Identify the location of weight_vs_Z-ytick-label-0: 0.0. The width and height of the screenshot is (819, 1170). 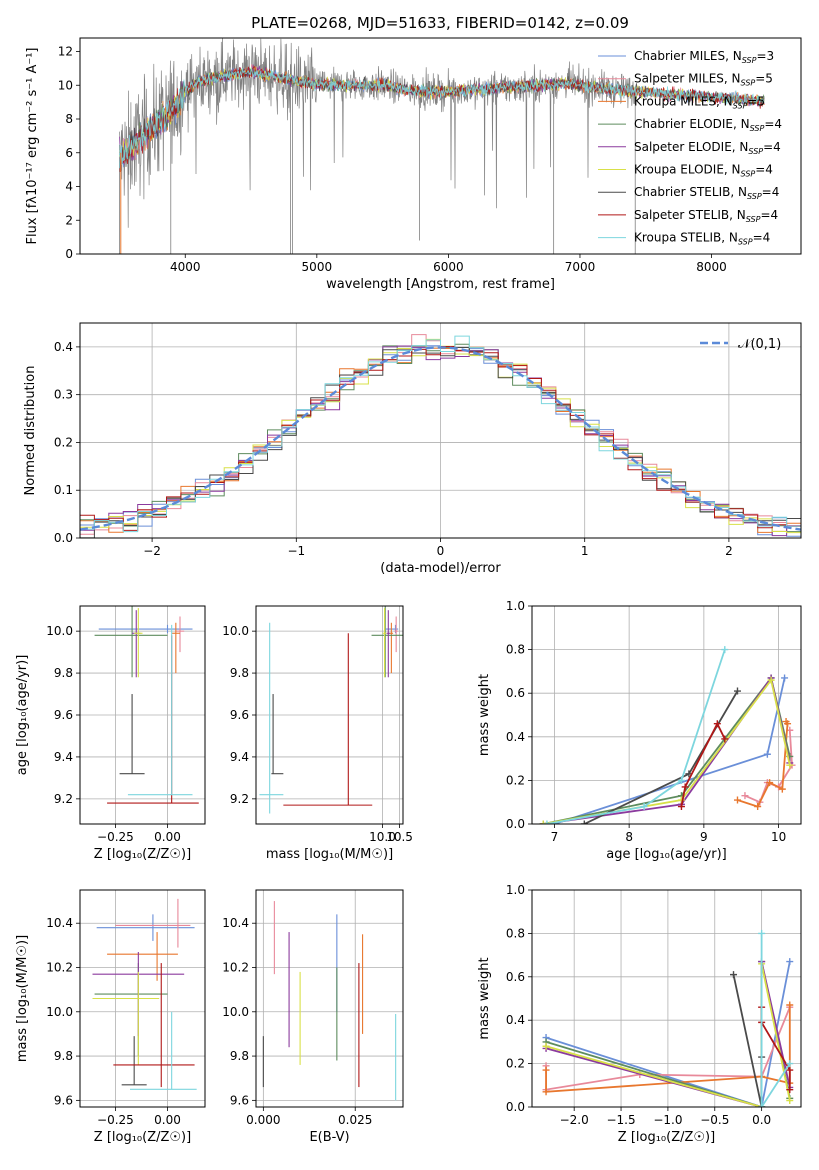
(515, 1107).